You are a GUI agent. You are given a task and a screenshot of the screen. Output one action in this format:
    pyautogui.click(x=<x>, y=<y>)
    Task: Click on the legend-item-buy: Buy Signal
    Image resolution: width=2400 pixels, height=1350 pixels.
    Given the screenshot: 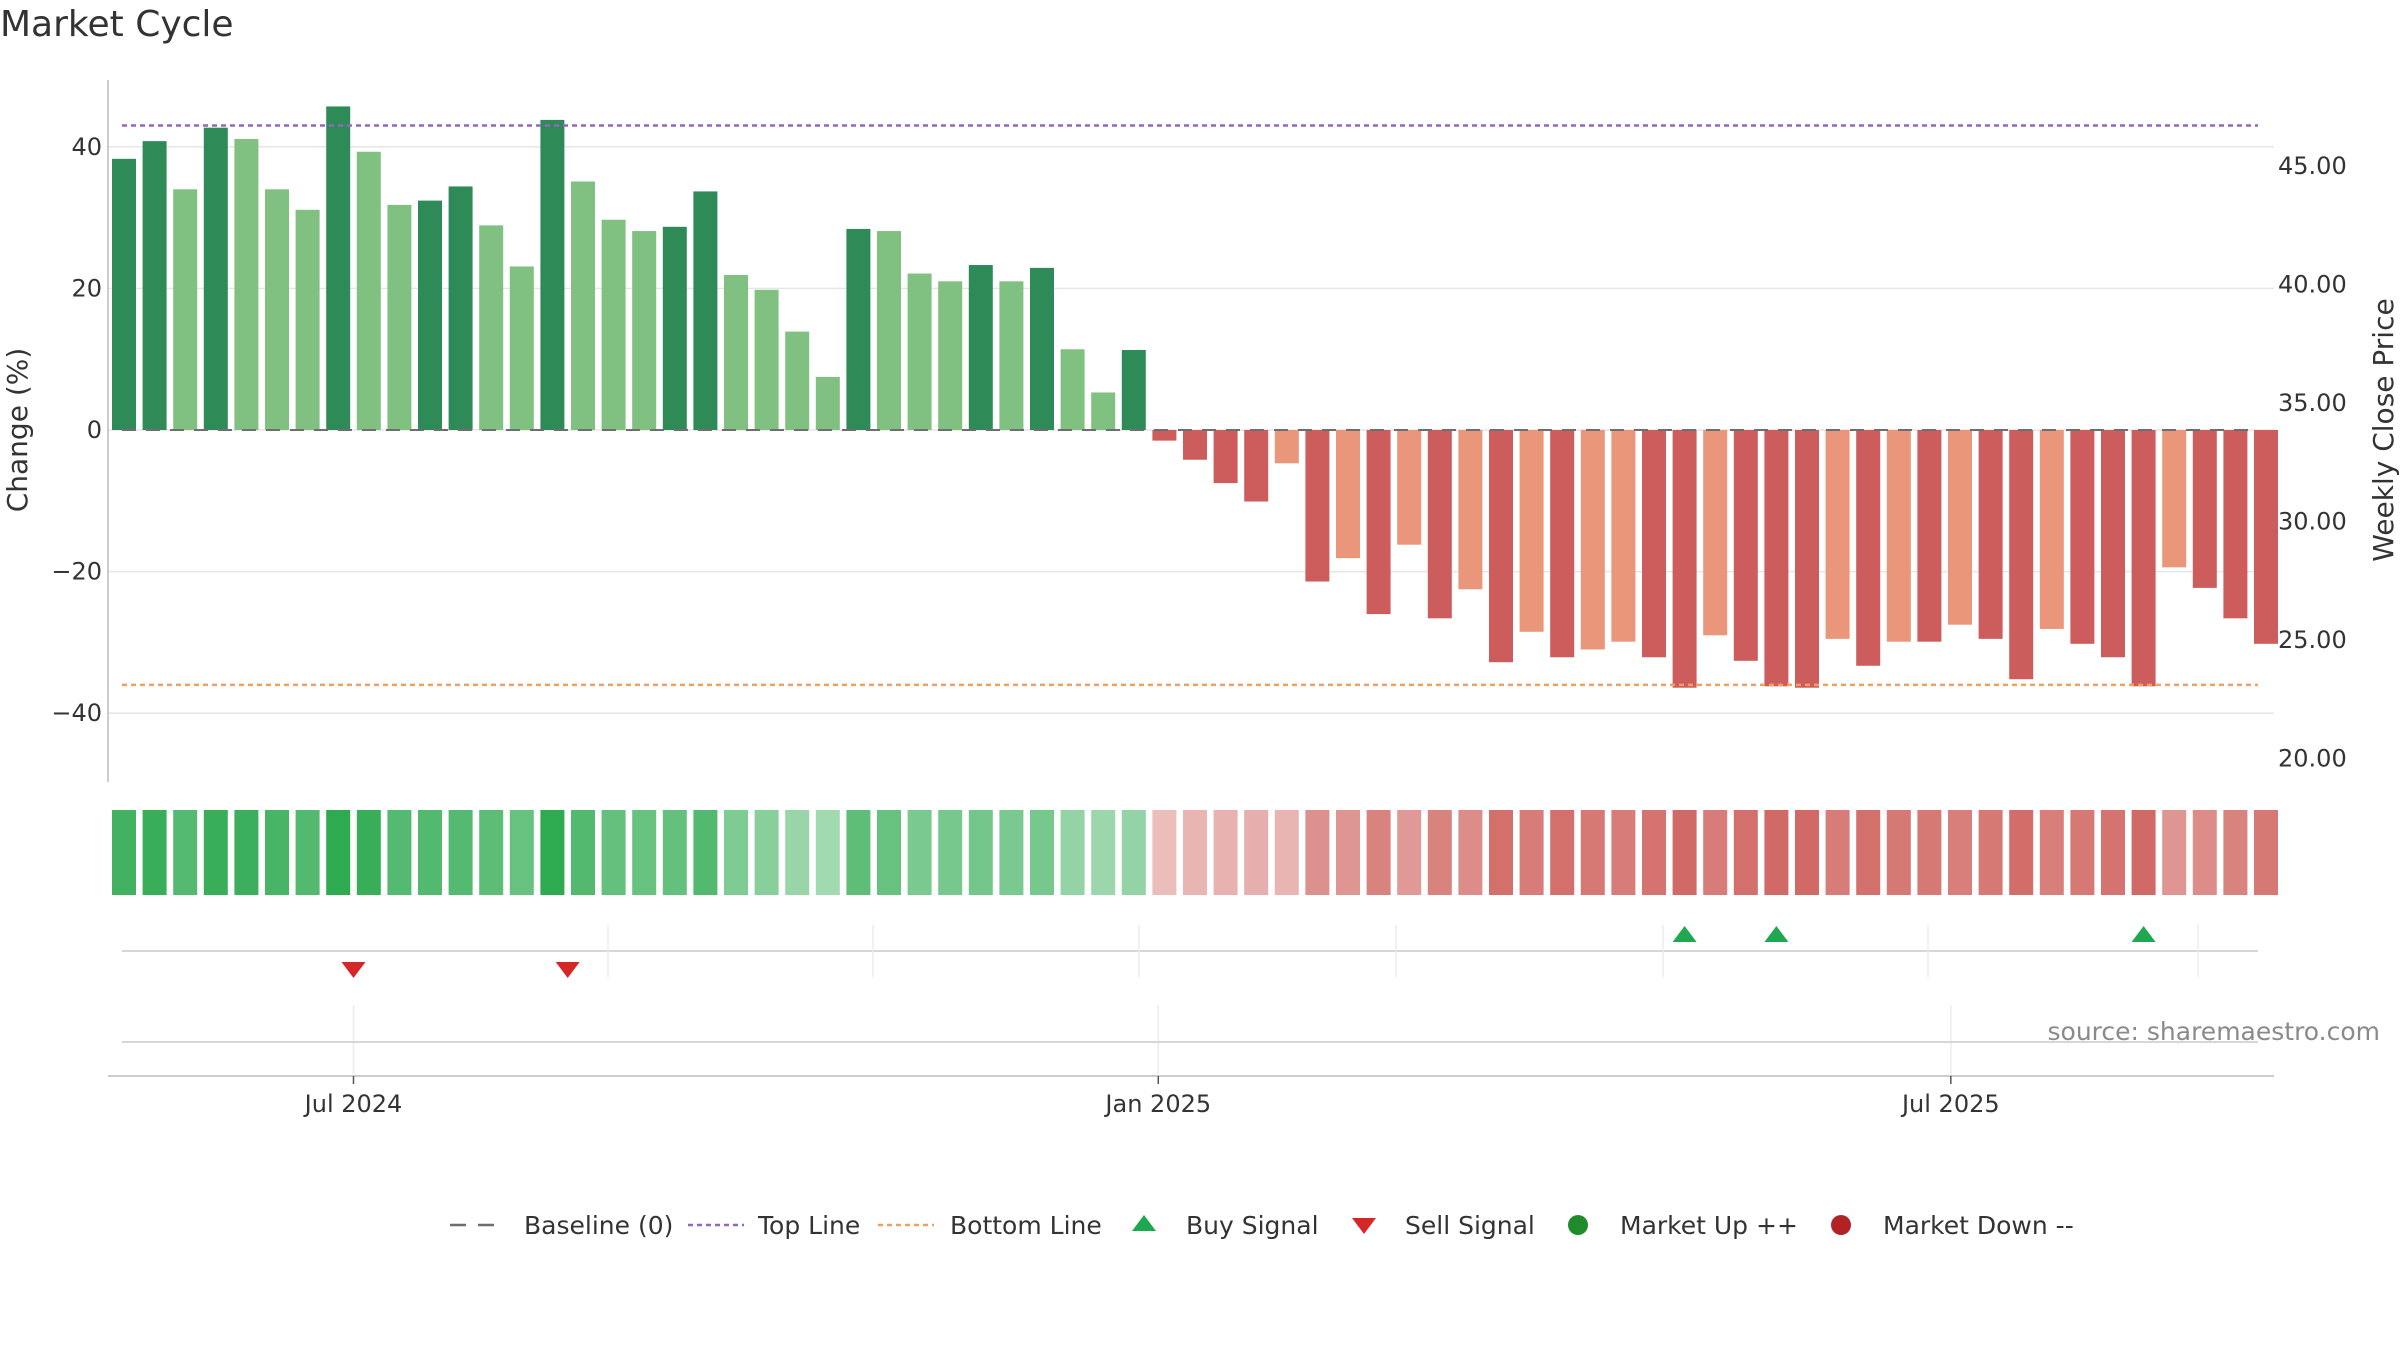 What is the action you would take?
    pyautogui.click(x=1225, y=1225)
    